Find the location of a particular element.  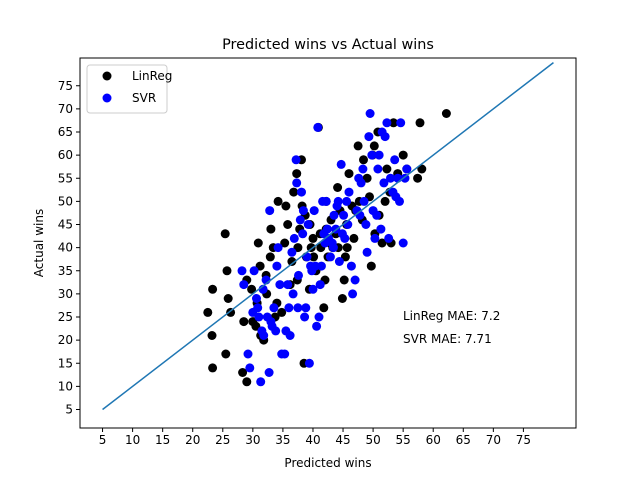

legend-marker-svr is located at coordinates (107, 98).